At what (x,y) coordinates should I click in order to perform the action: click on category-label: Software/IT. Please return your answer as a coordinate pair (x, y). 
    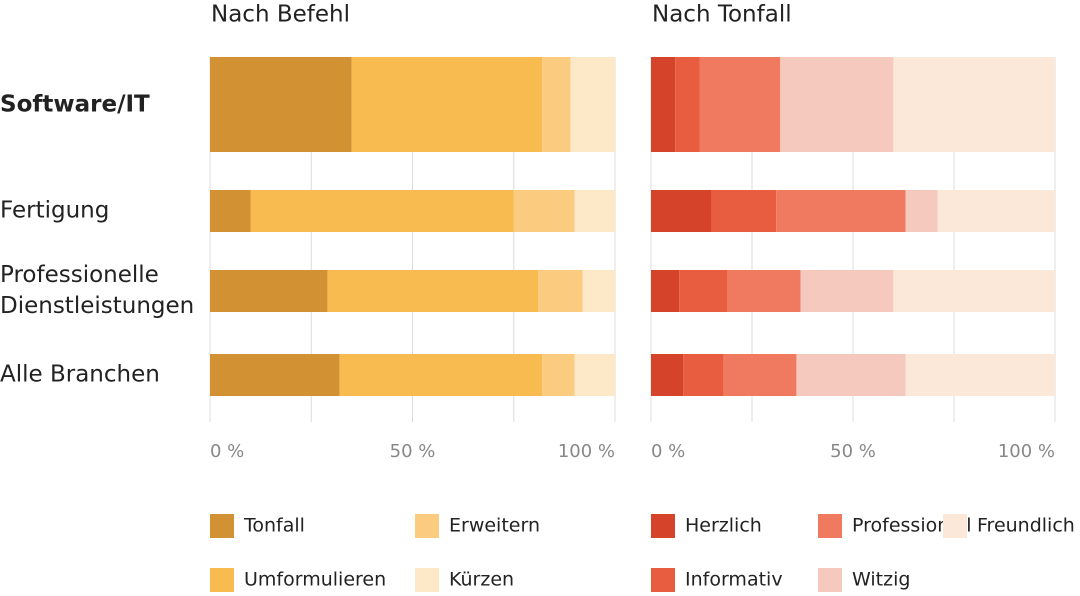
    Looking at the image, I should click on (75, 104).